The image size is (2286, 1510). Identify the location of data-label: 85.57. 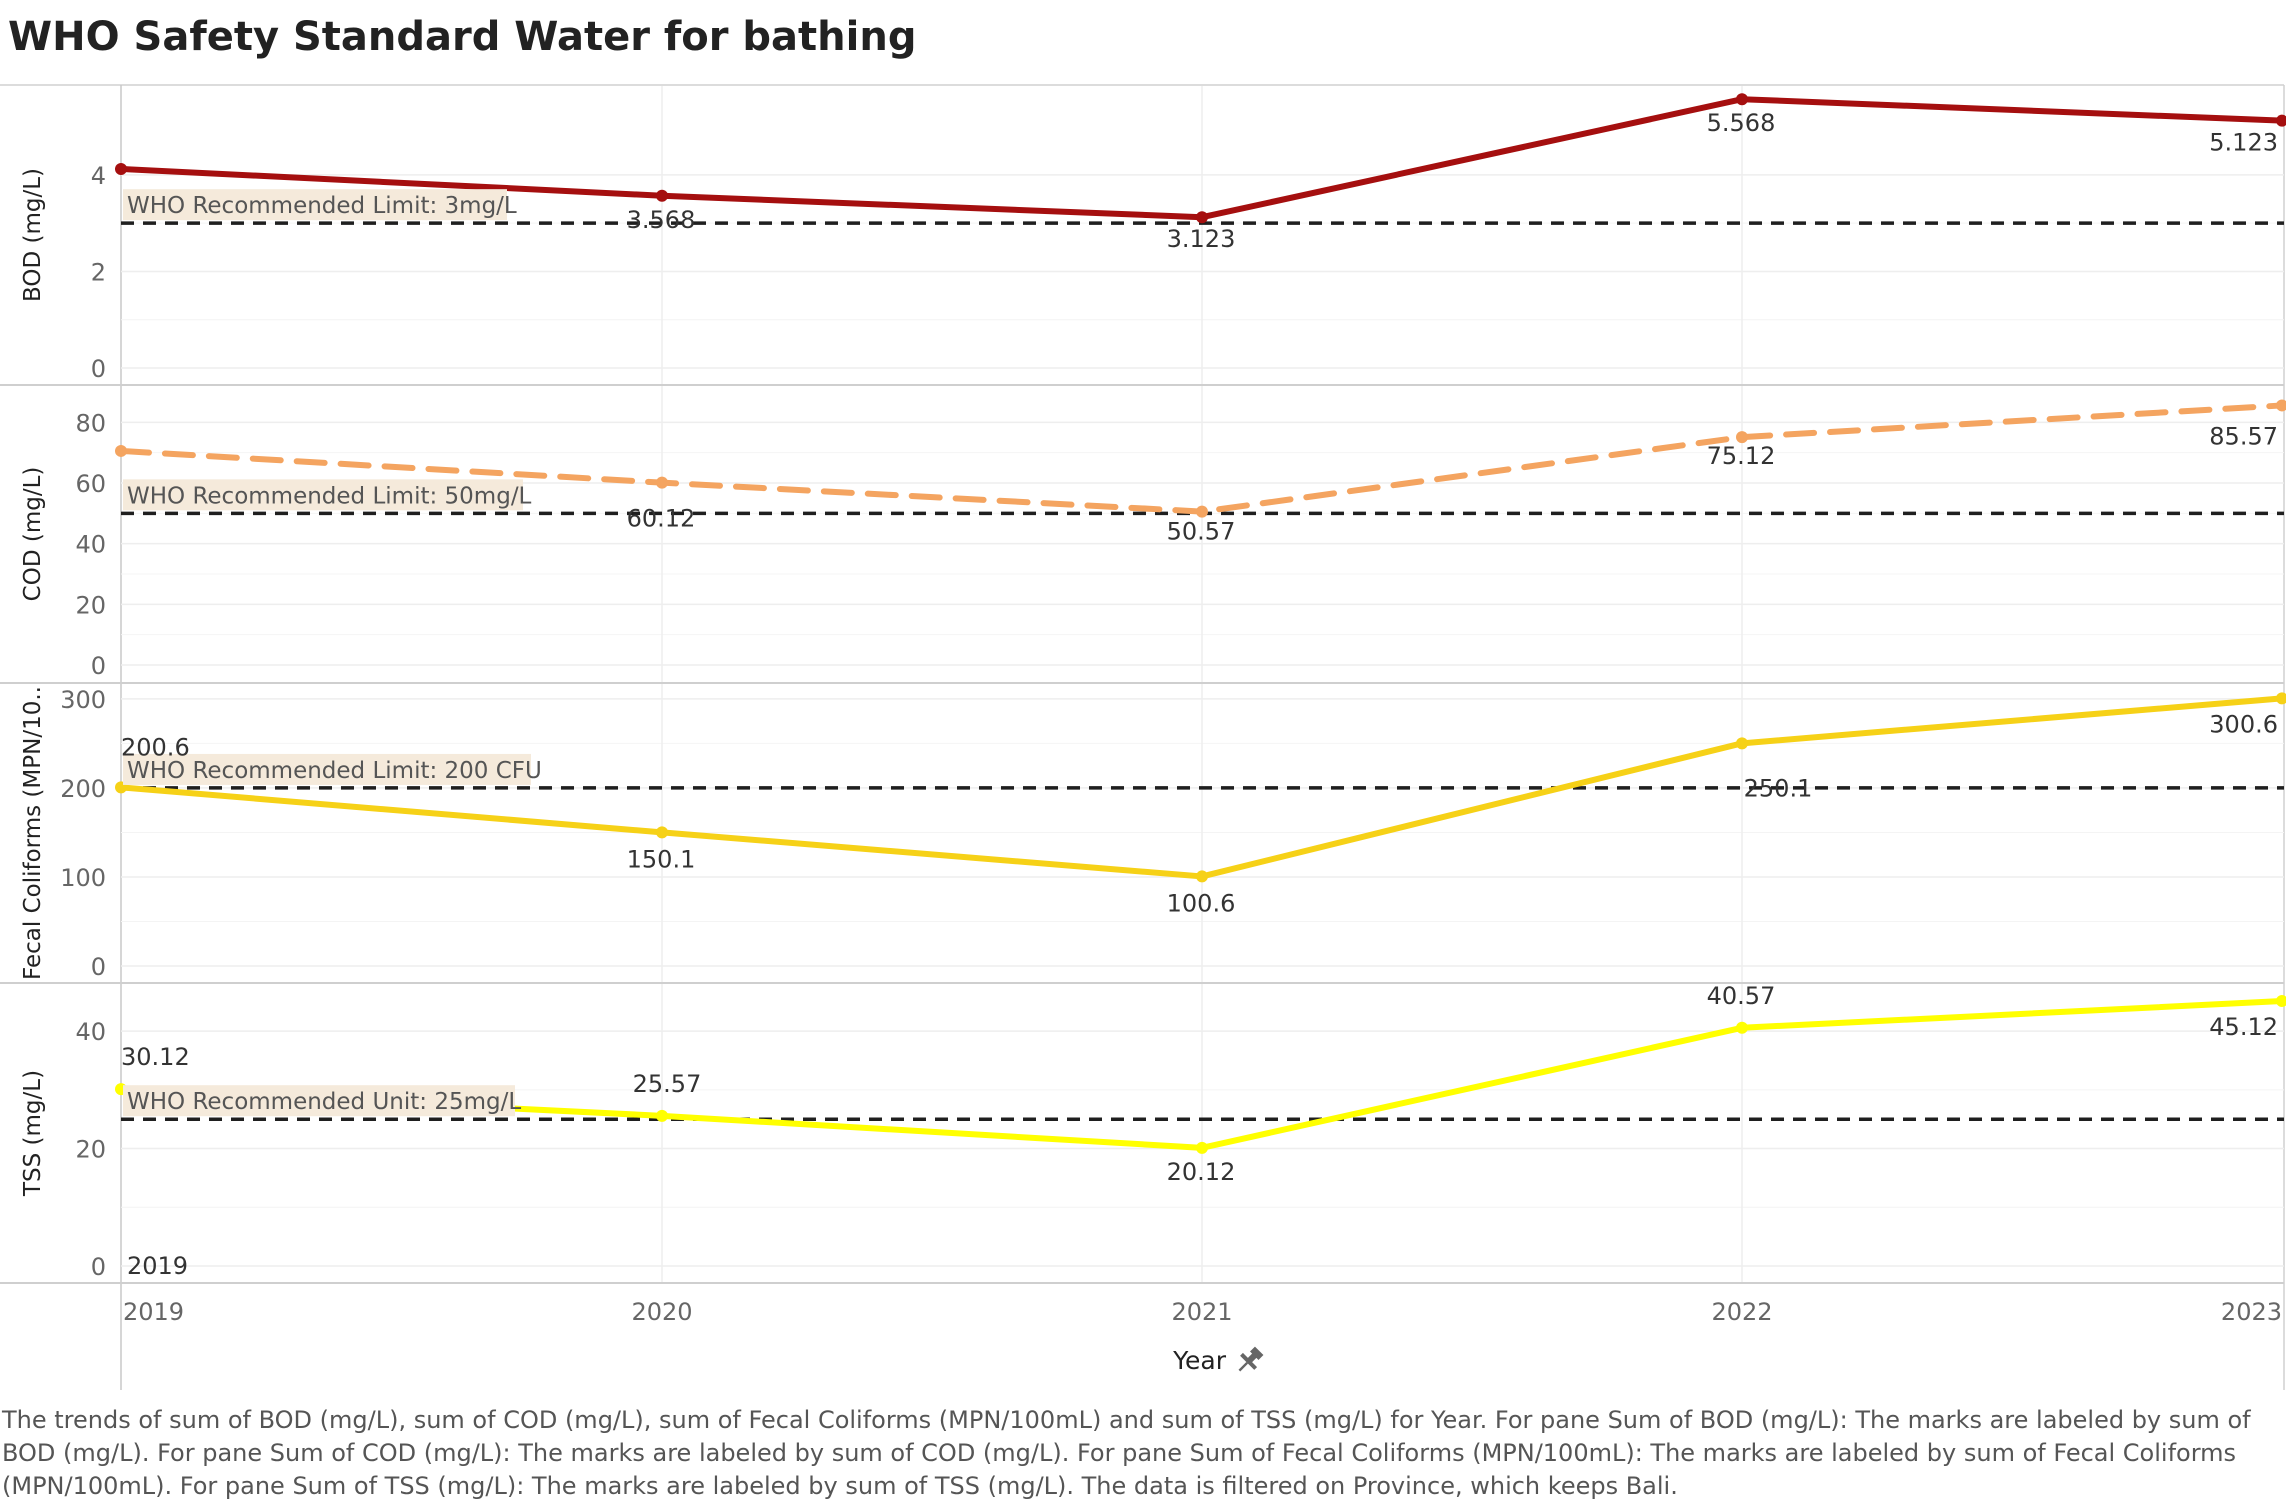
(2243, 436).